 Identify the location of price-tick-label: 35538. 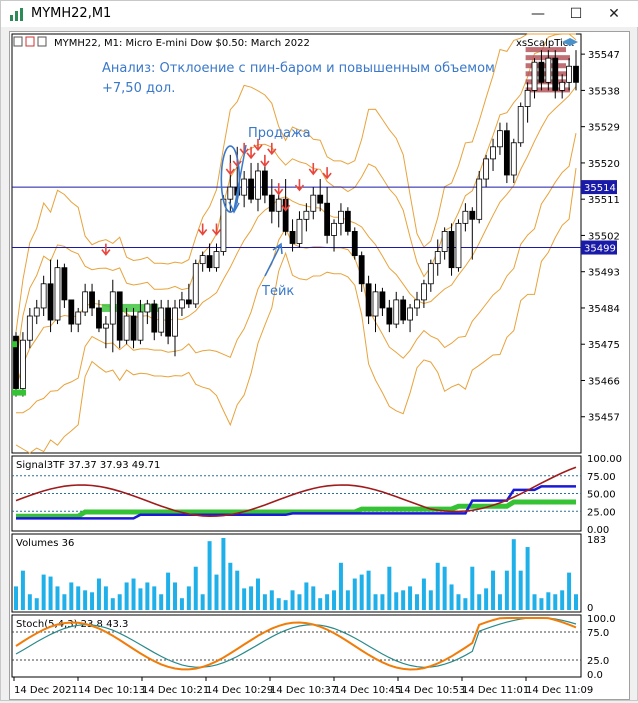
(604, 91).